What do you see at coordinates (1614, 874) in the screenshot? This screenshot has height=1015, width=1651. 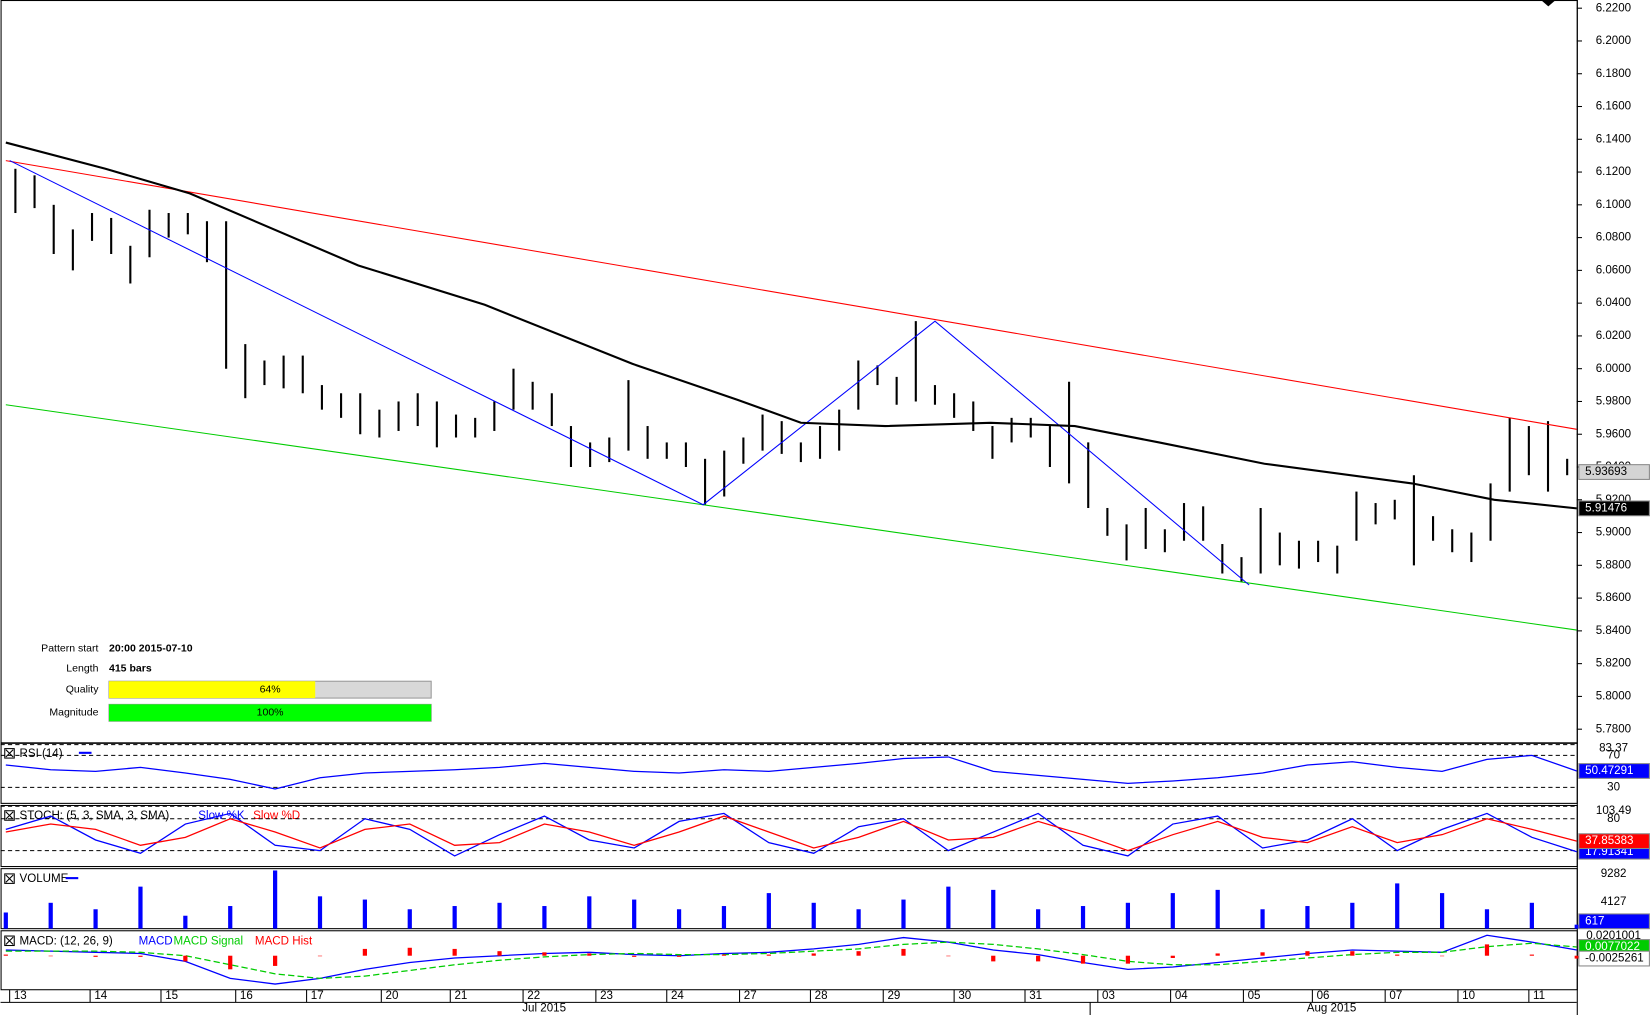 I see `y-tick-label: 9282` at bounding box center [1614, 874].